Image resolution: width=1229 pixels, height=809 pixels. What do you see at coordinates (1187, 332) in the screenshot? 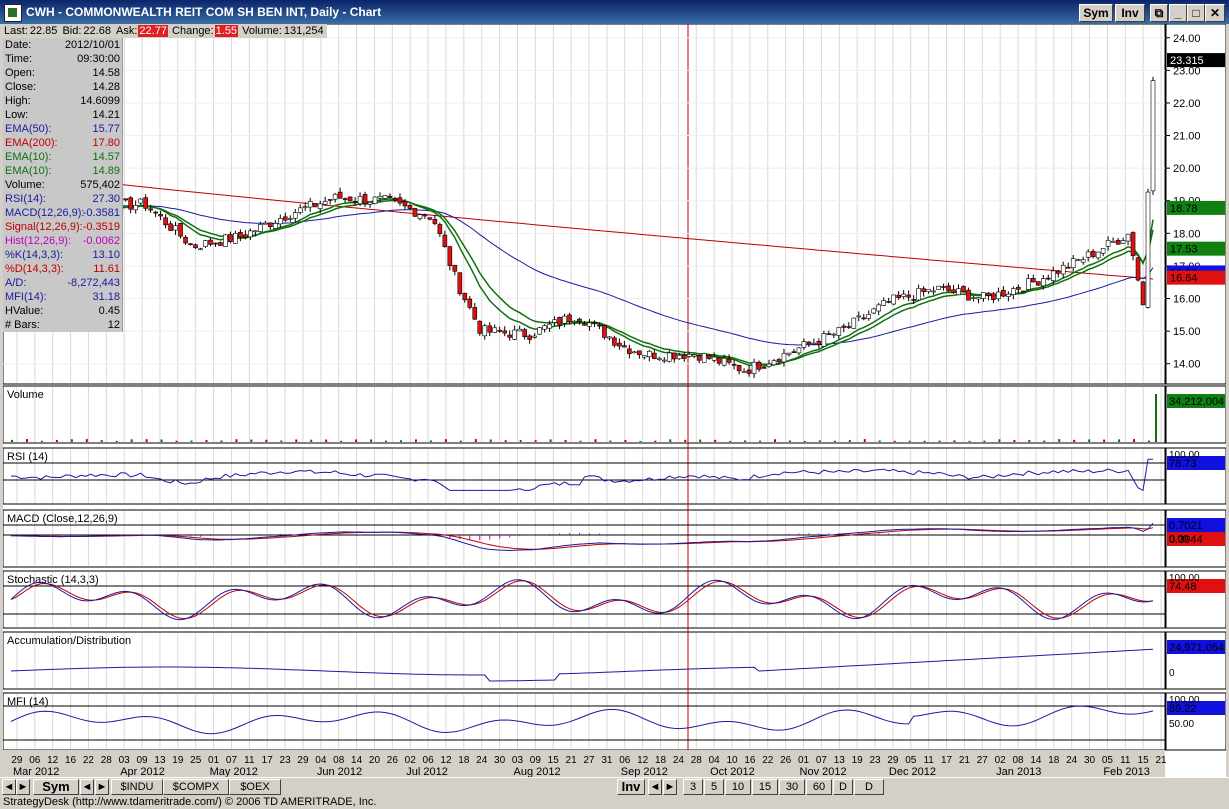
I see `price-tick-label: 15.00` at bounding box center [1187, 332].